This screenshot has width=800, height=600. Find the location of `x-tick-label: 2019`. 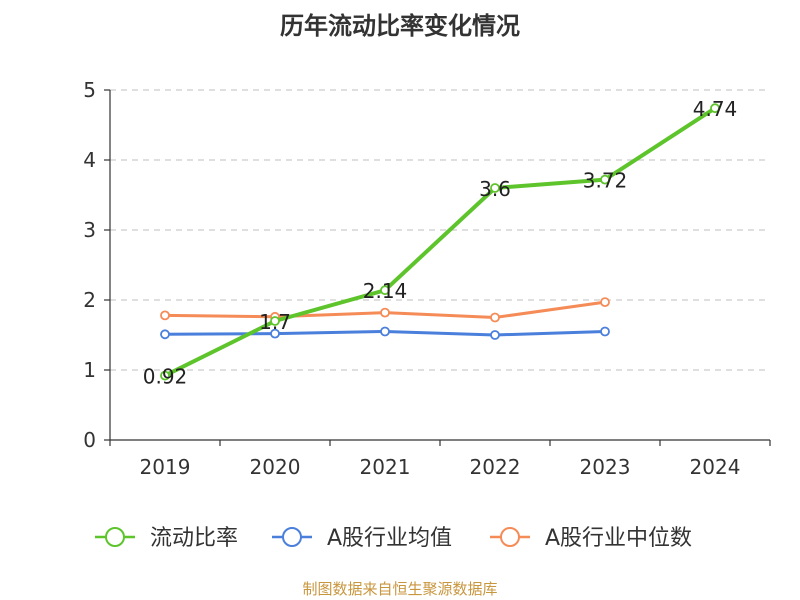

x-tick-label: 2019 is located at coordinates (165, 467).